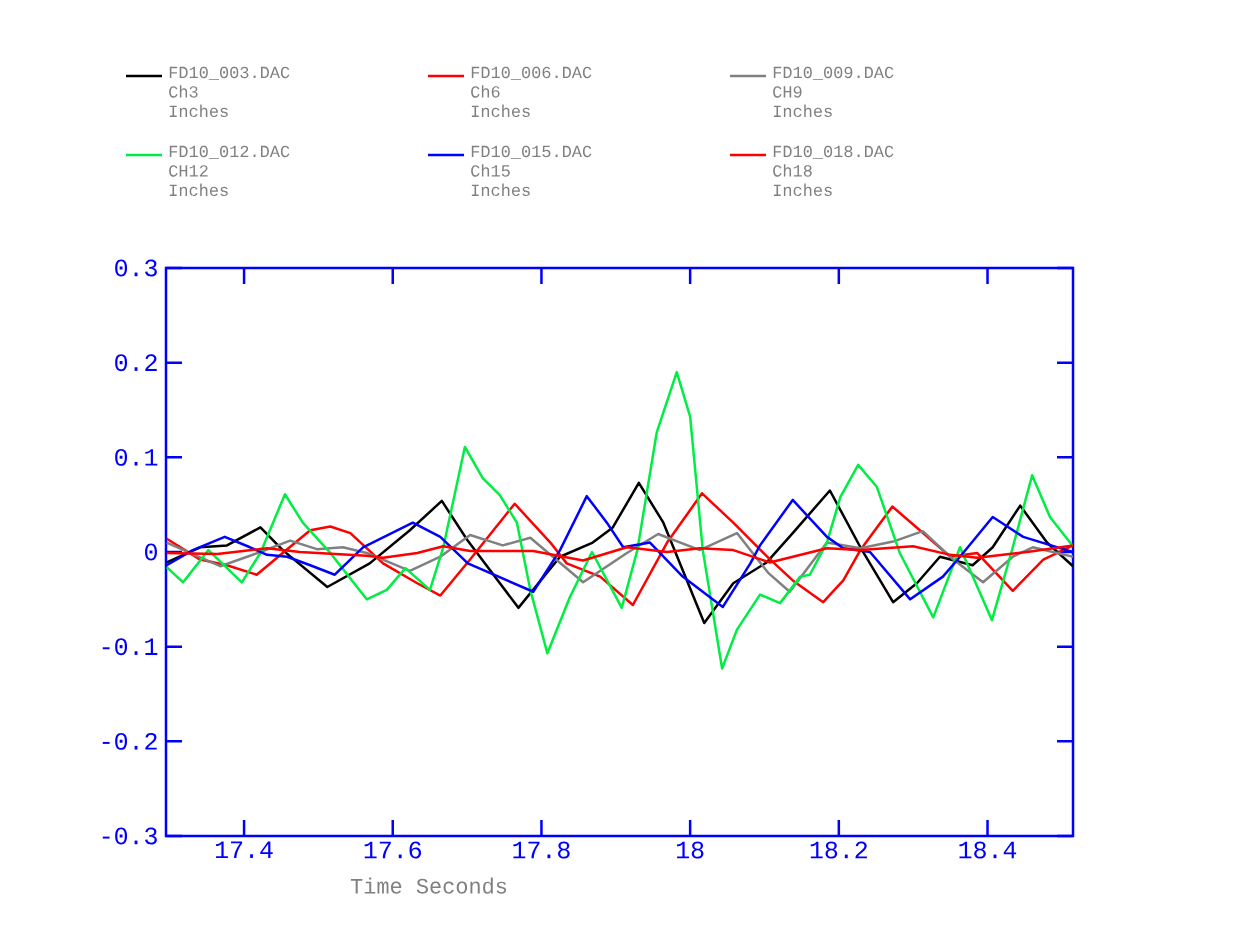 The width and height of the screenshot is (1244, 932). Describe the element at coordinates (531, 171) in the screenshot. I see `legend-label: FD10_015.DAC Ch15 Inches` at that location.